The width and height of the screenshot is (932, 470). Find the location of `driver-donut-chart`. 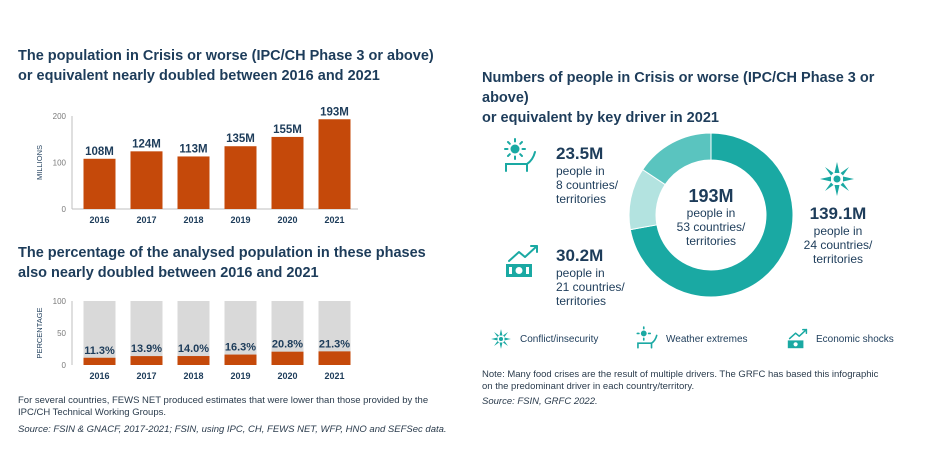

driver-donut-chart is located at coordinates (711, 215).